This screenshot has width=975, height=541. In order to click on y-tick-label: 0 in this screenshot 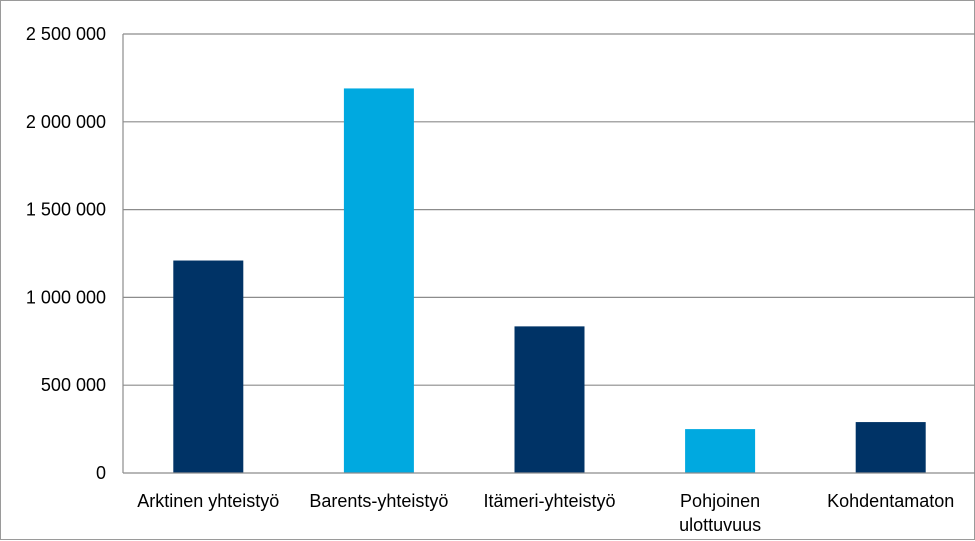, I will do `click(101, 473)`.